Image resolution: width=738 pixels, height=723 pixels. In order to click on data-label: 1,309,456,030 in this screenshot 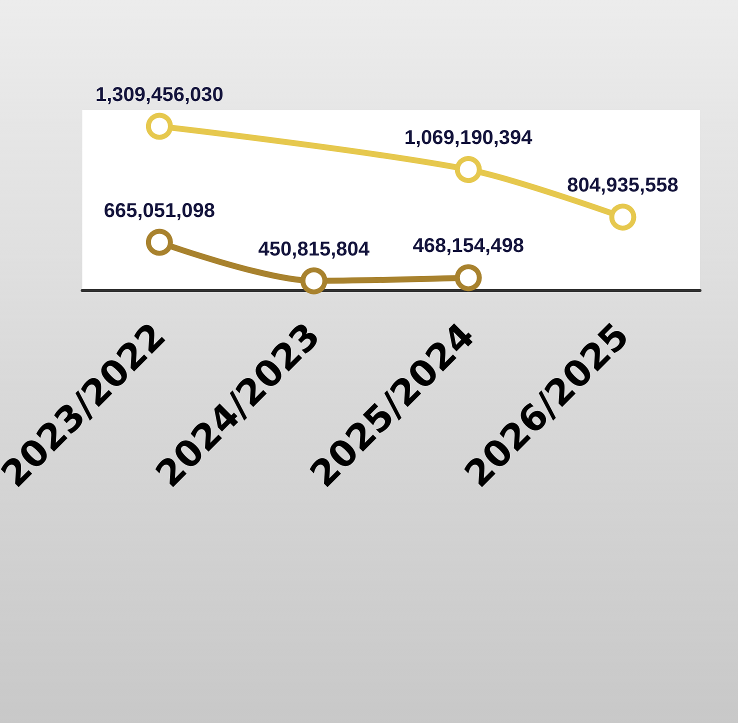, I will do `click(159, 95)`.